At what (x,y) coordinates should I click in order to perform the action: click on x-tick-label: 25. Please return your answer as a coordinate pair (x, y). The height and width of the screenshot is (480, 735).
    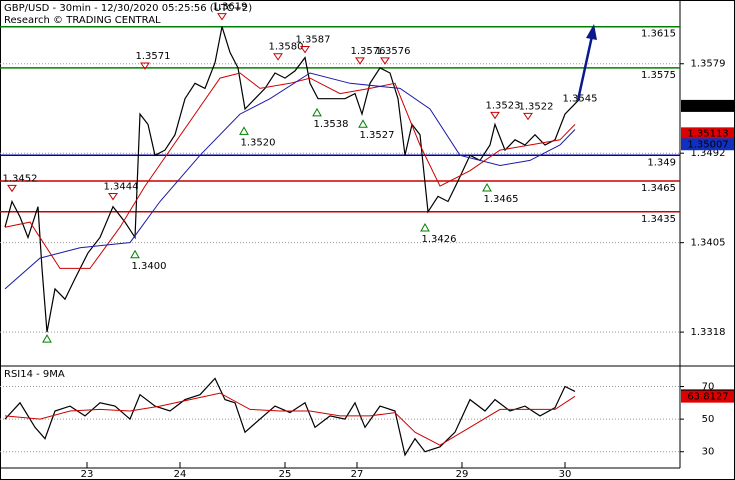
    Looking at the image, I should click on (285, 474).